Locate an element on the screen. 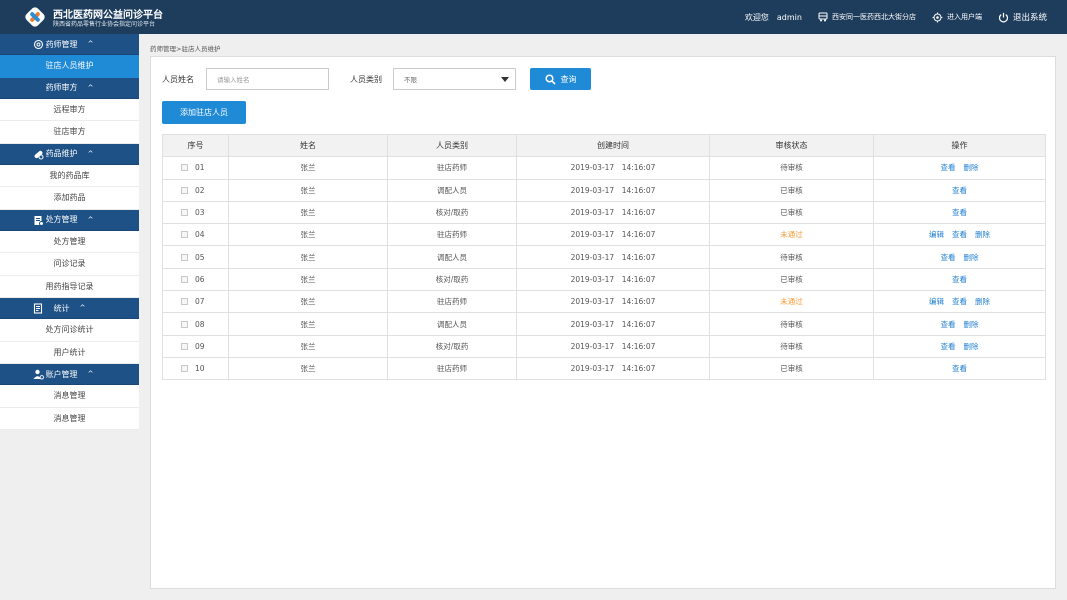 Image resolution: width=1067 pixels, height=600 pixels. table-row: 03 张兰 核对/取药 2019-03-17 14:16:07 已审核 查看 is located at coordinates (604, 212).